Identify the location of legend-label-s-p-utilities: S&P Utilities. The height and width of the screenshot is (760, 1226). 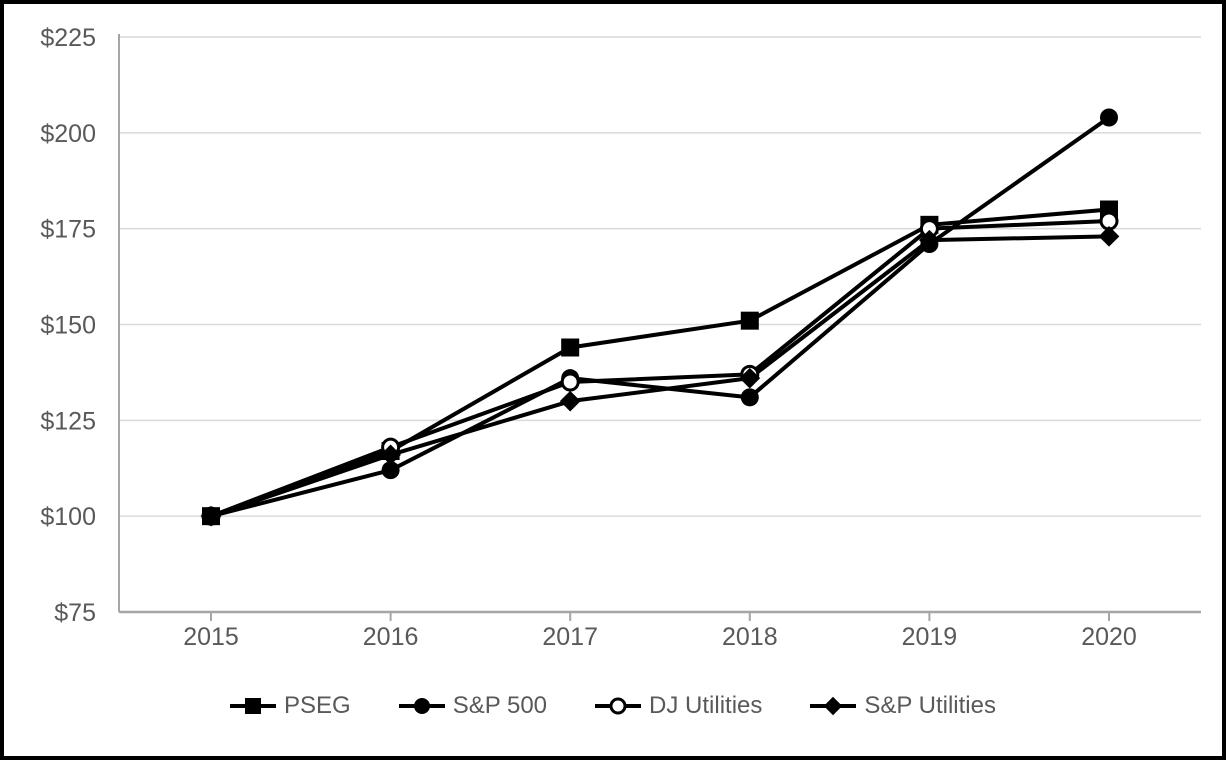
(930, 705).